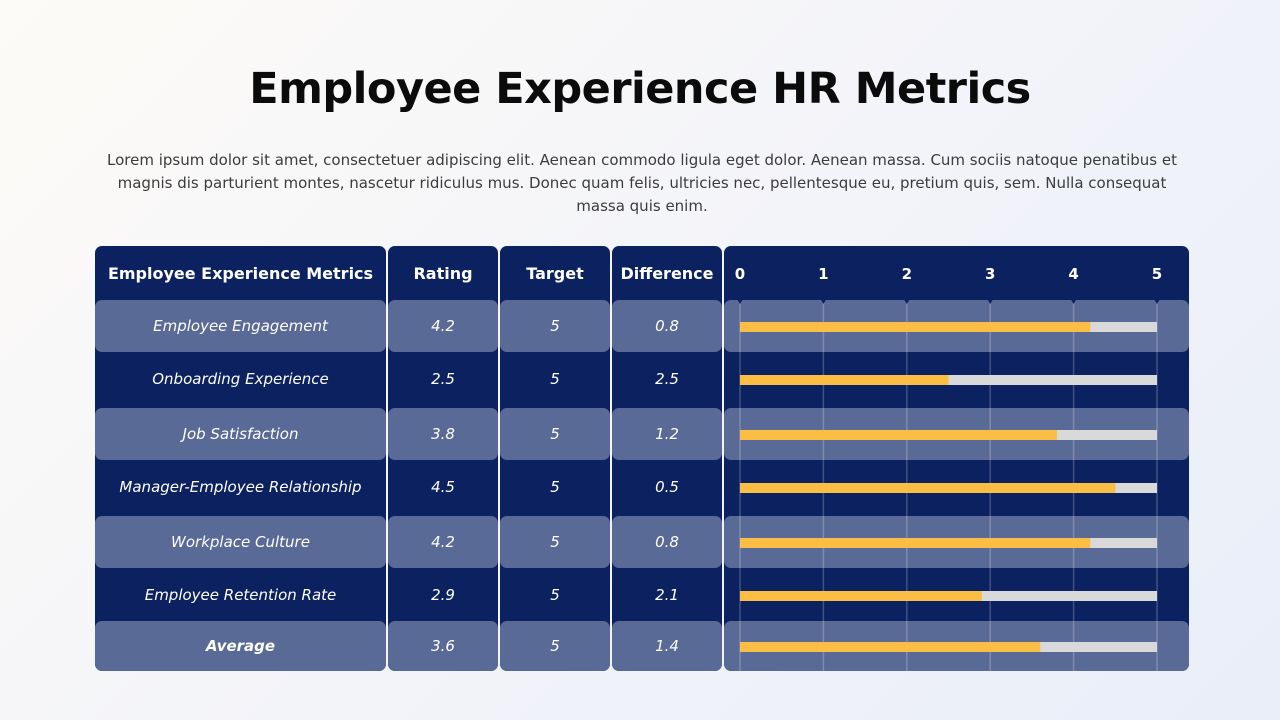  I want to click on metric-cell: Employee Retention Rate, so click(240, 595).